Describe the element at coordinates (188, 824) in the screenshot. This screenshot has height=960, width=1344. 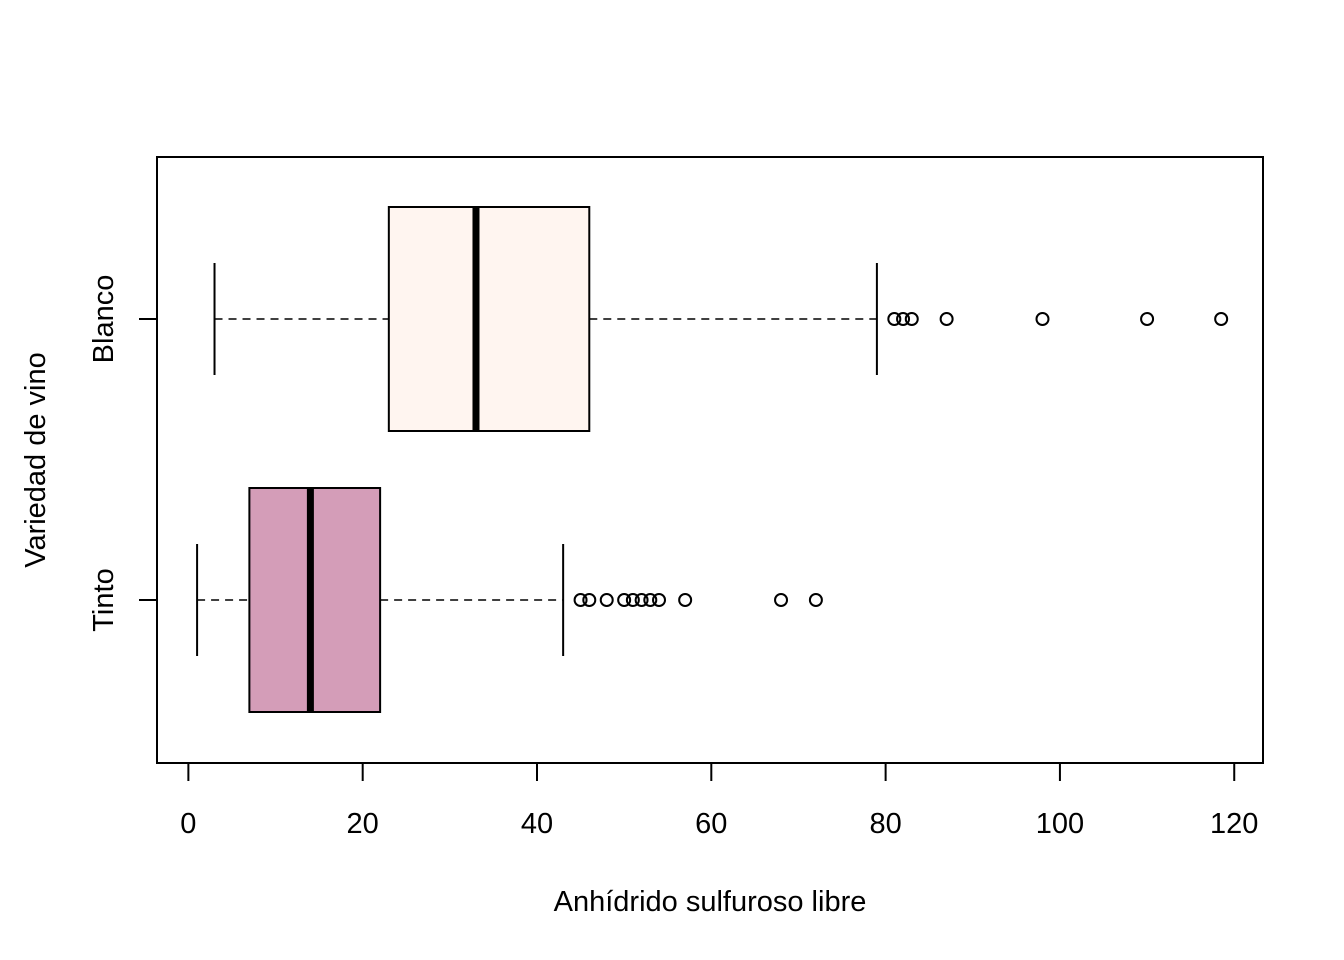
I see `x-tick-label: 0` at that location.